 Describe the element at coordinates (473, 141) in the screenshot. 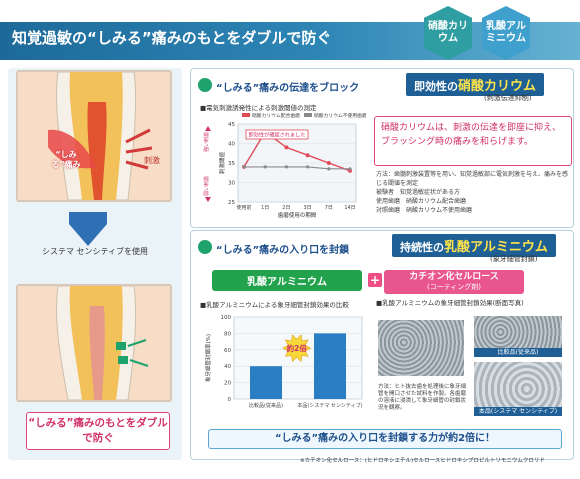

I see `potassium-description: 硝酸カリウムは、刺激の伝達を即座に抑え、ブラッシング時の痛みを和らげます。` at that location.